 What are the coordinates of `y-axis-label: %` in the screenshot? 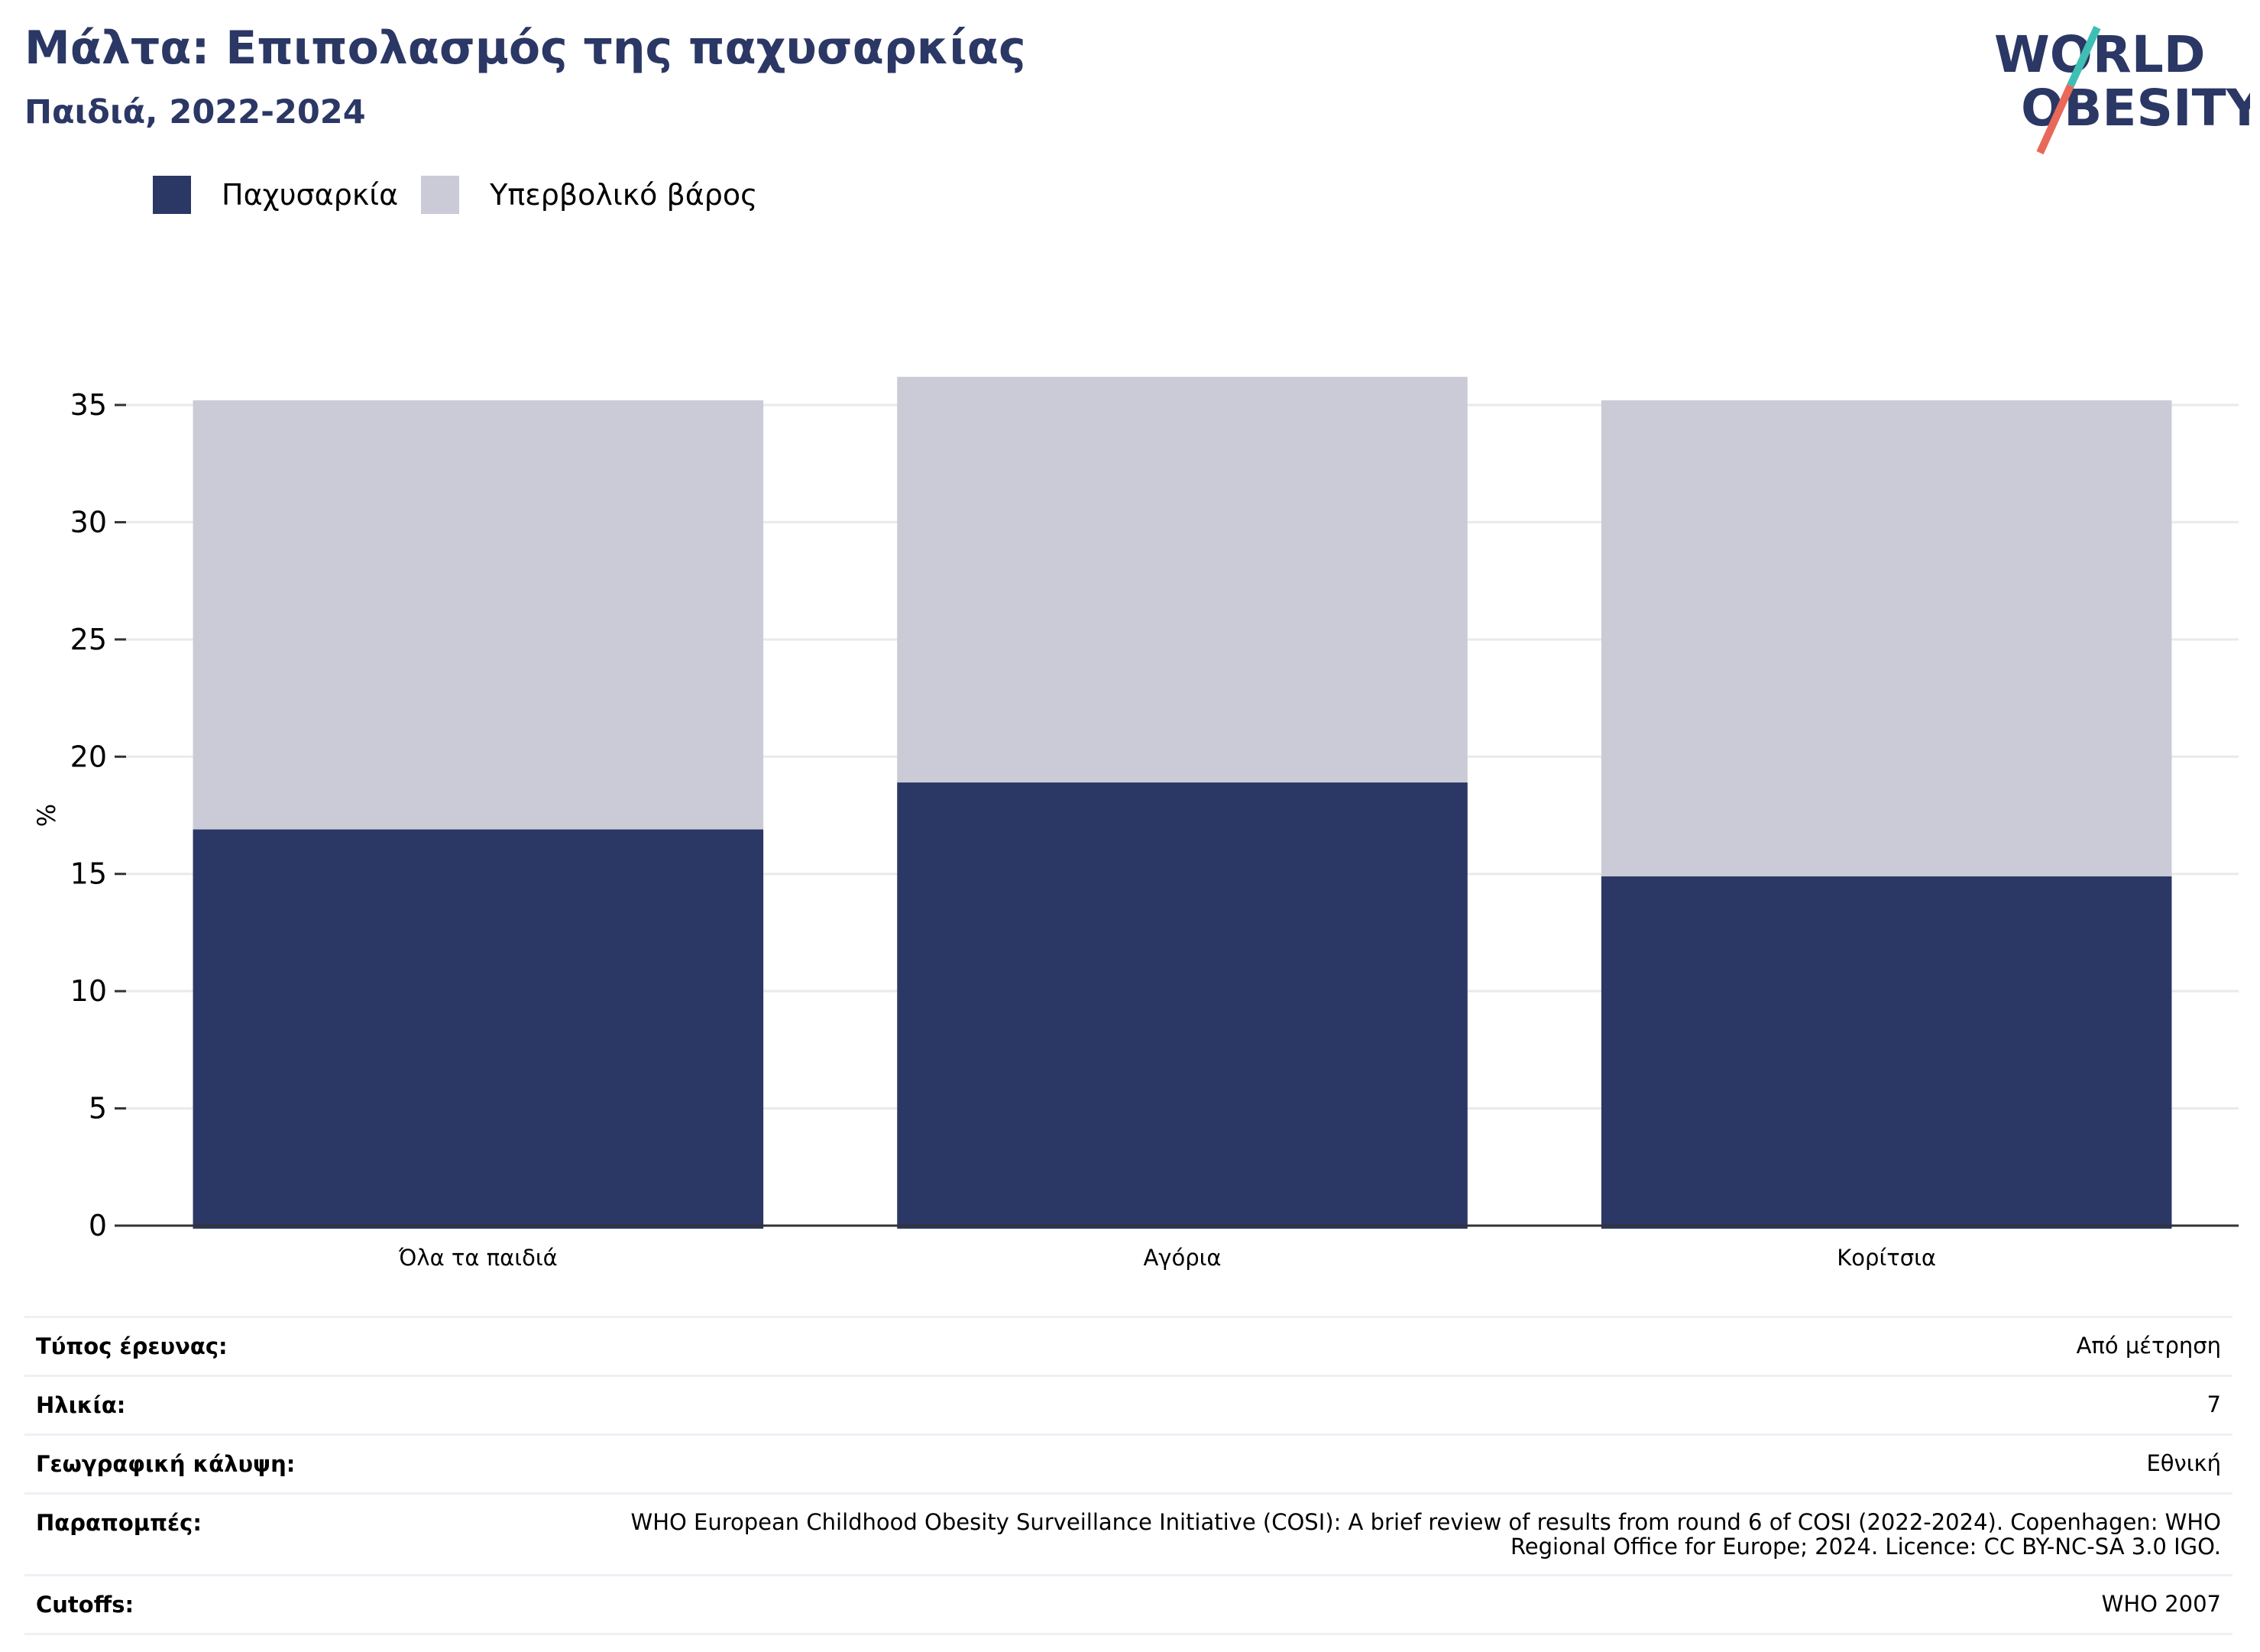 It's located at (46, 815).